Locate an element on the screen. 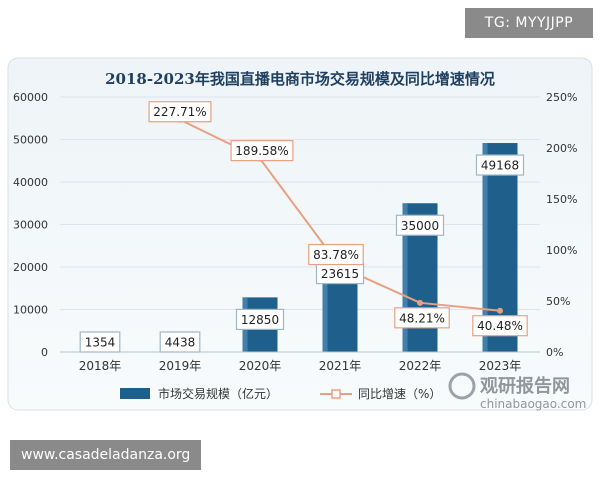  legend-bar-swatch is located at coordinates (135, 393).